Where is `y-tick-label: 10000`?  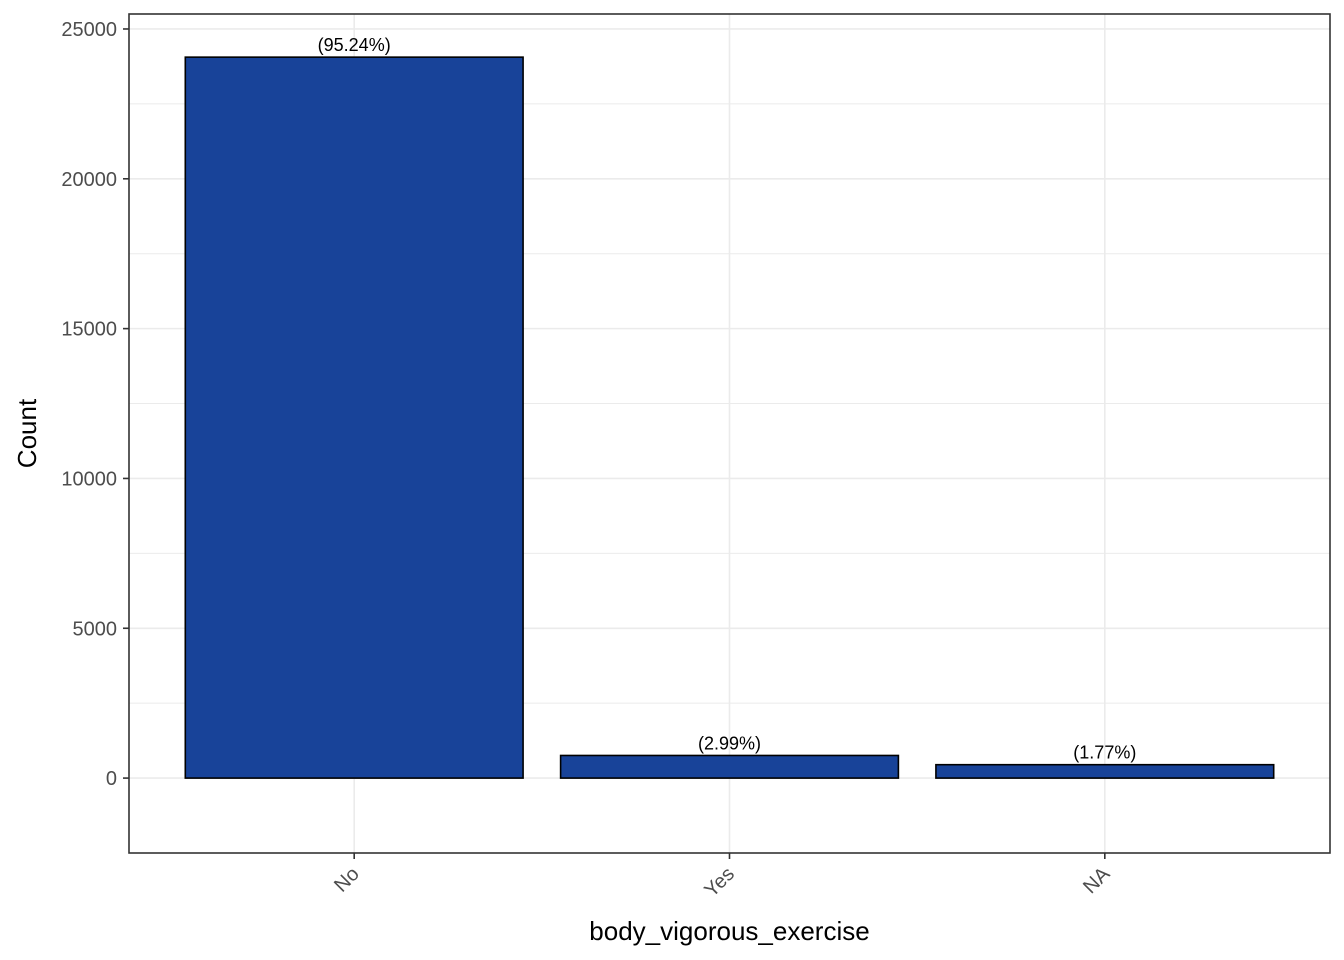
y-tick-label: 10000 is located at coordinates (89, 479).